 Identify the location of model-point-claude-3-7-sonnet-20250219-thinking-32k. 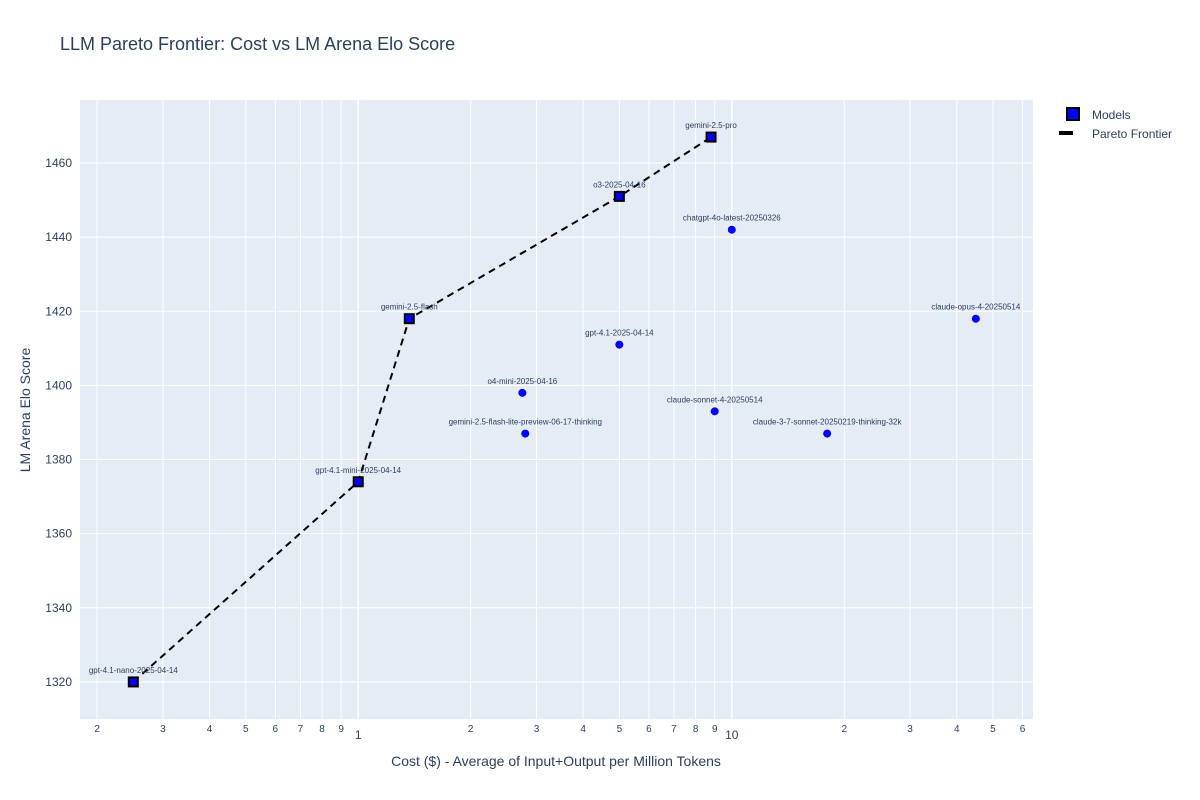
(827, 433).